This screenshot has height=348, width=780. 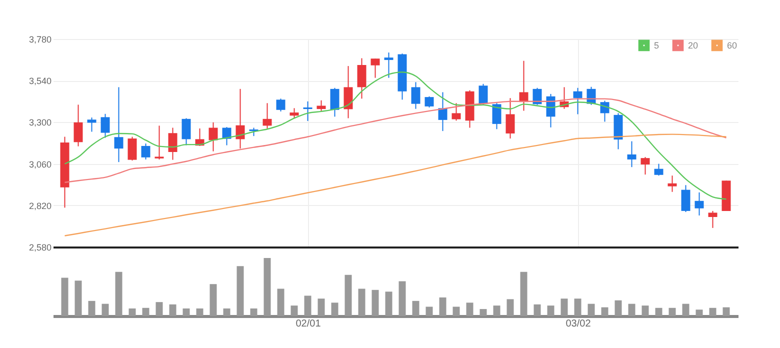 What do you see at coordinates (40, 81) in the screenshot?
I see `y-tick-label: 3,540` at bounding box center [40, 81].